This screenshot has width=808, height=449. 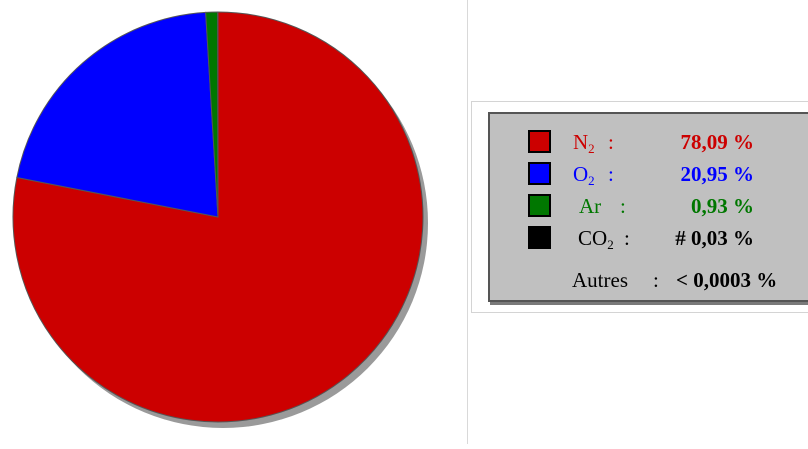 I want to click on legend-value-autres: < 0,0003 %, so click(x=742, y=280).